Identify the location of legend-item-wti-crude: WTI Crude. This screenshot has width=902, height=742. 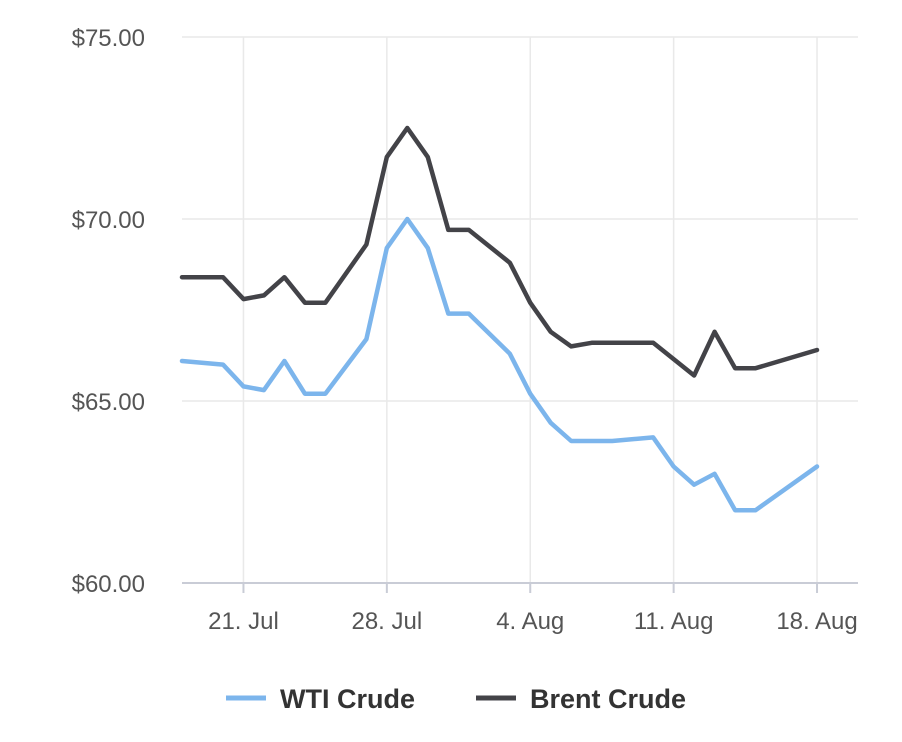
(320, 699).